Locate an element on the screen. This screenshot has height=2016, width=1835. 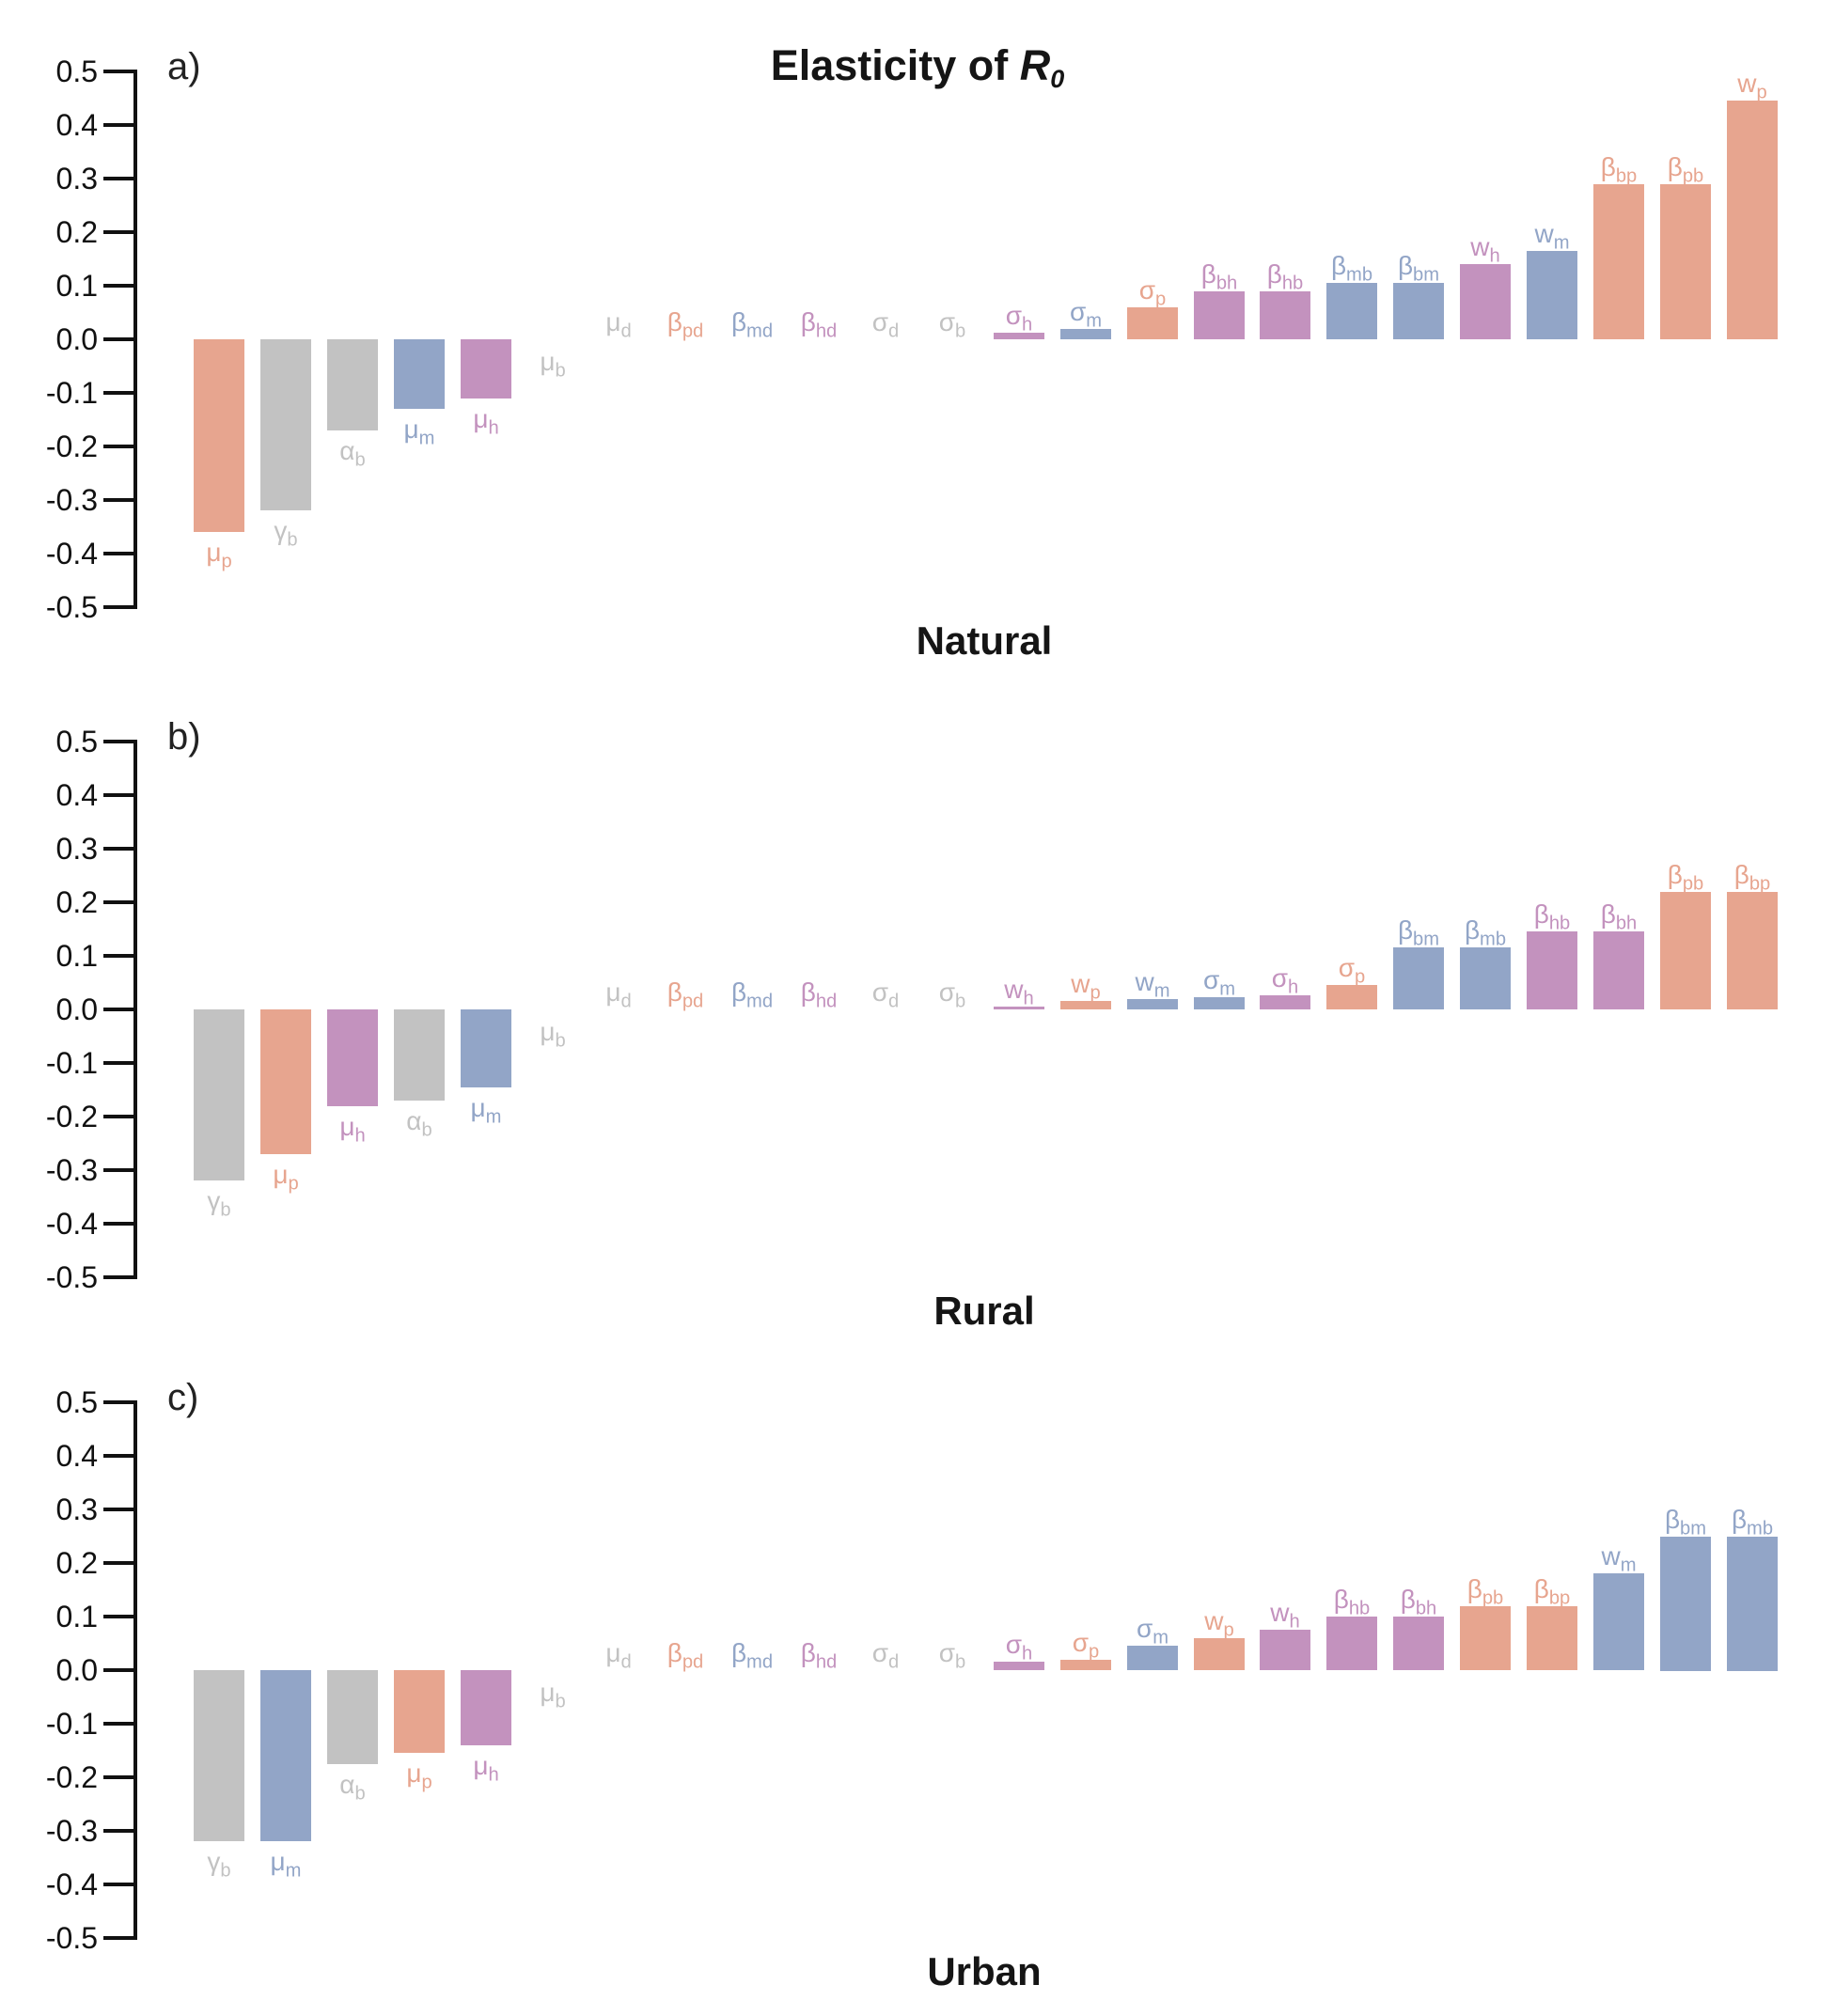
bar-beta_bm is located at coordinates (1418, 311).